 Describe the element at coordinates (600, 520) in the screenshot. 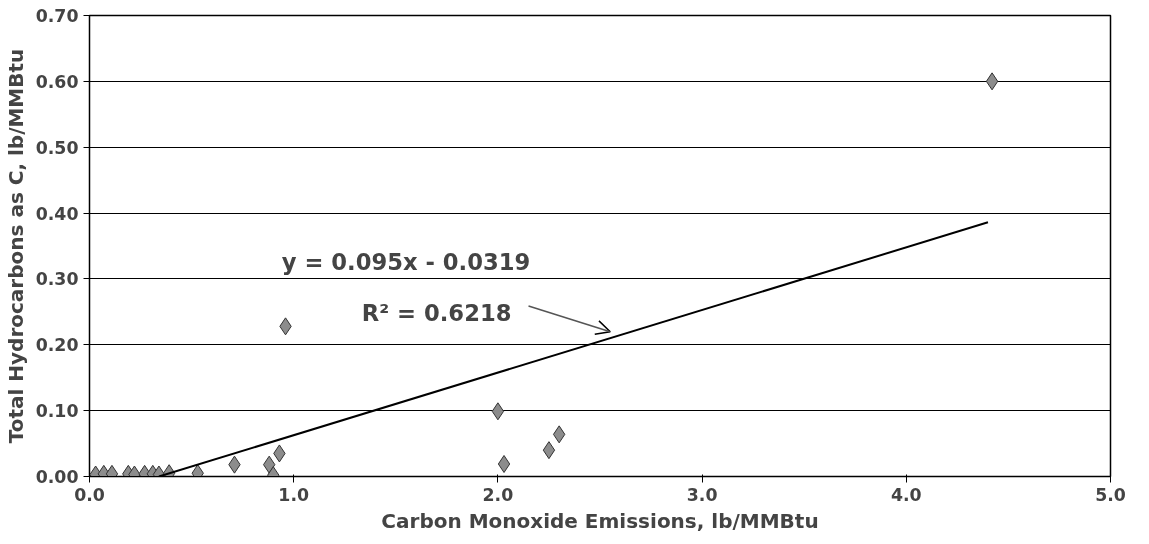

I see `x-axis-title: Carbon Monoxide Emissions, lb/MMBtu` at that location.